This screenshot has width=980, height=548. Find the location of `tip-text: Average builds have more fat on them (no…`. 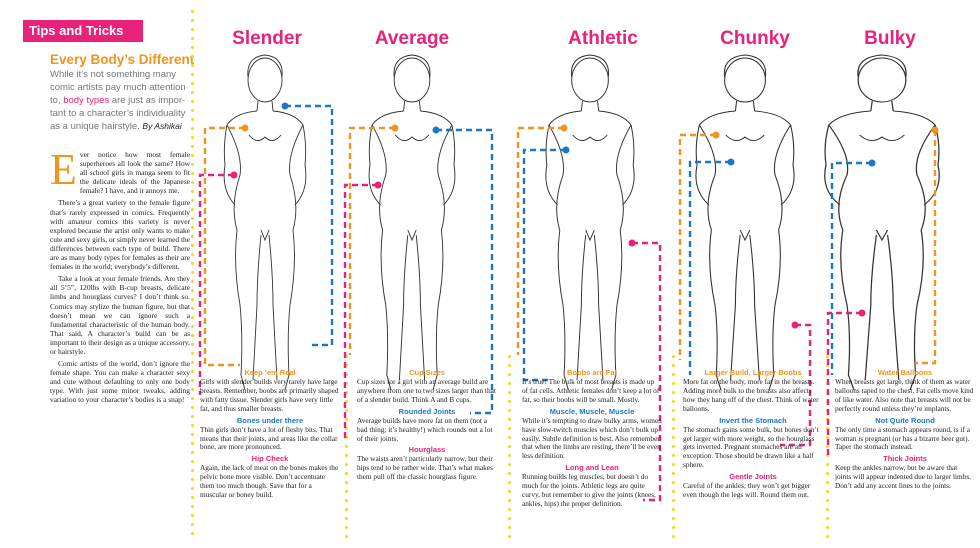

tip-text: Average builds have more fat on them (no… is located at coordinates (425, 429).